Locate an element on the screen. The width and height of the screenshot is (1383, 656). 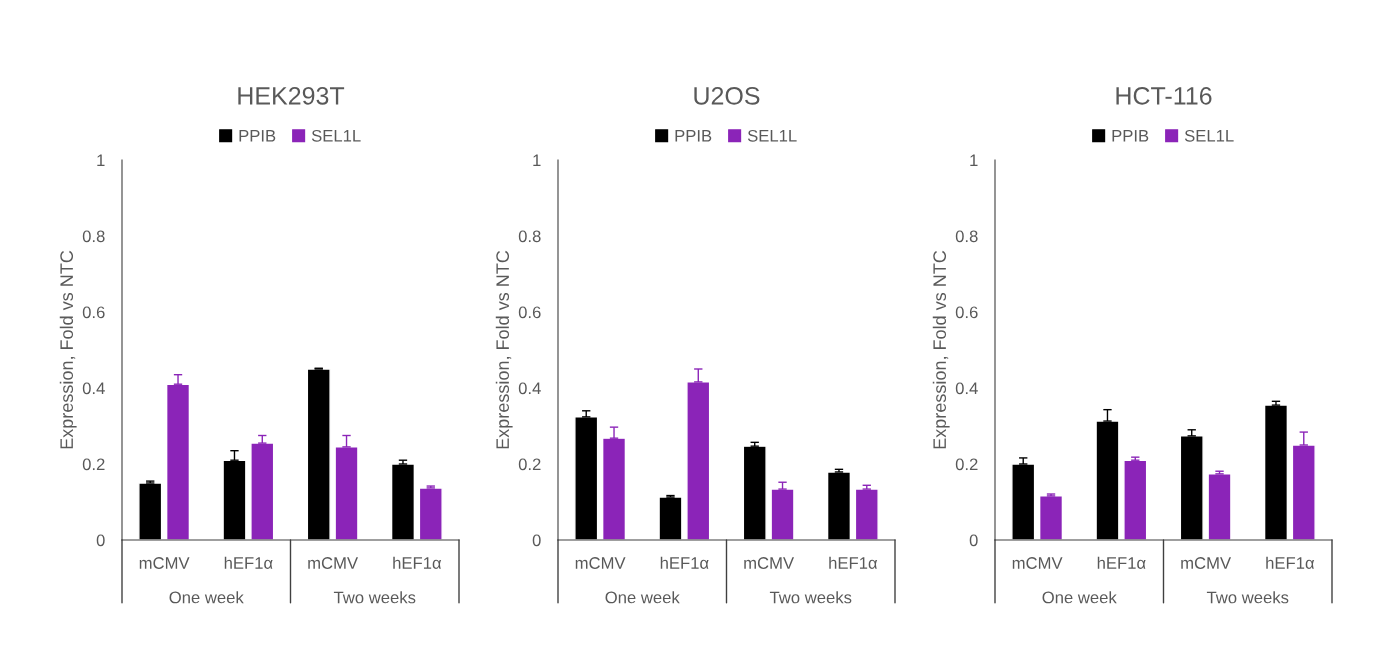
chart-title: U2OS is located at coordinates (727, 95).